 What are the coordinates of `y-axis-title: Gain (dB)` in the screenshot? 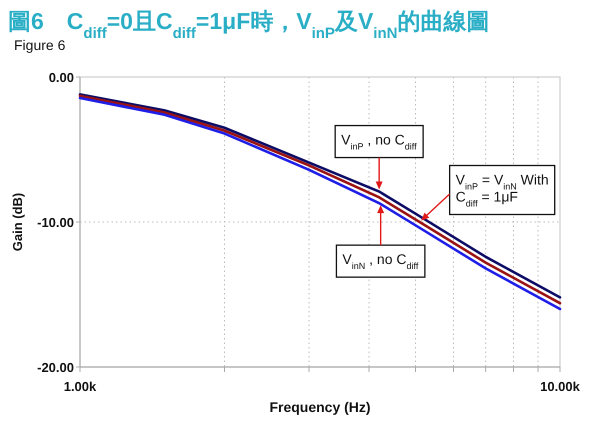 It's located at (17, 222).